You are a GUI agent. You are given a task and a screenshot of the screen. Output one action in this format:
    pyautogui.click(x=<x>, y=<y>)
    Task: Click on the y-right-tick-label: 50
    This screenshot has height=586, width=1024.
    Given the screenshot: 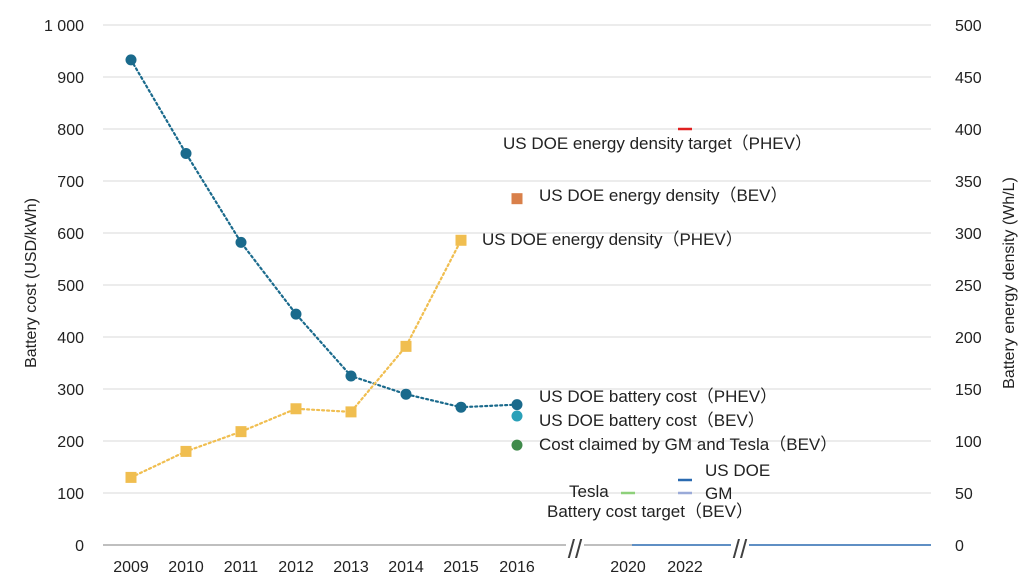 What is the action you would take?
    pyautogui.click(x=964, y=494)
    